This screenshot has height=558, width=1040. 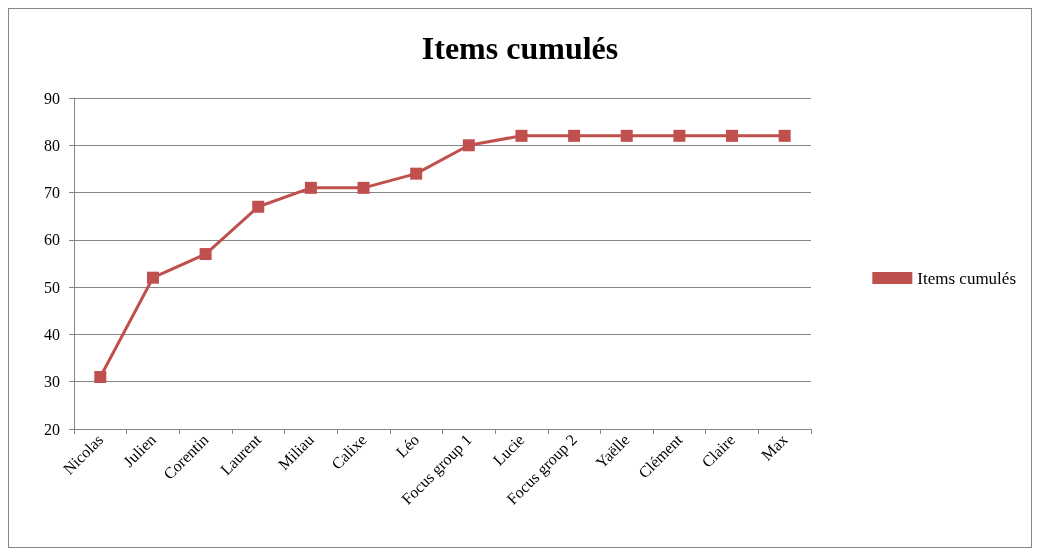 I want to click on y-tick-label: 60, so click(x=52, y=240).